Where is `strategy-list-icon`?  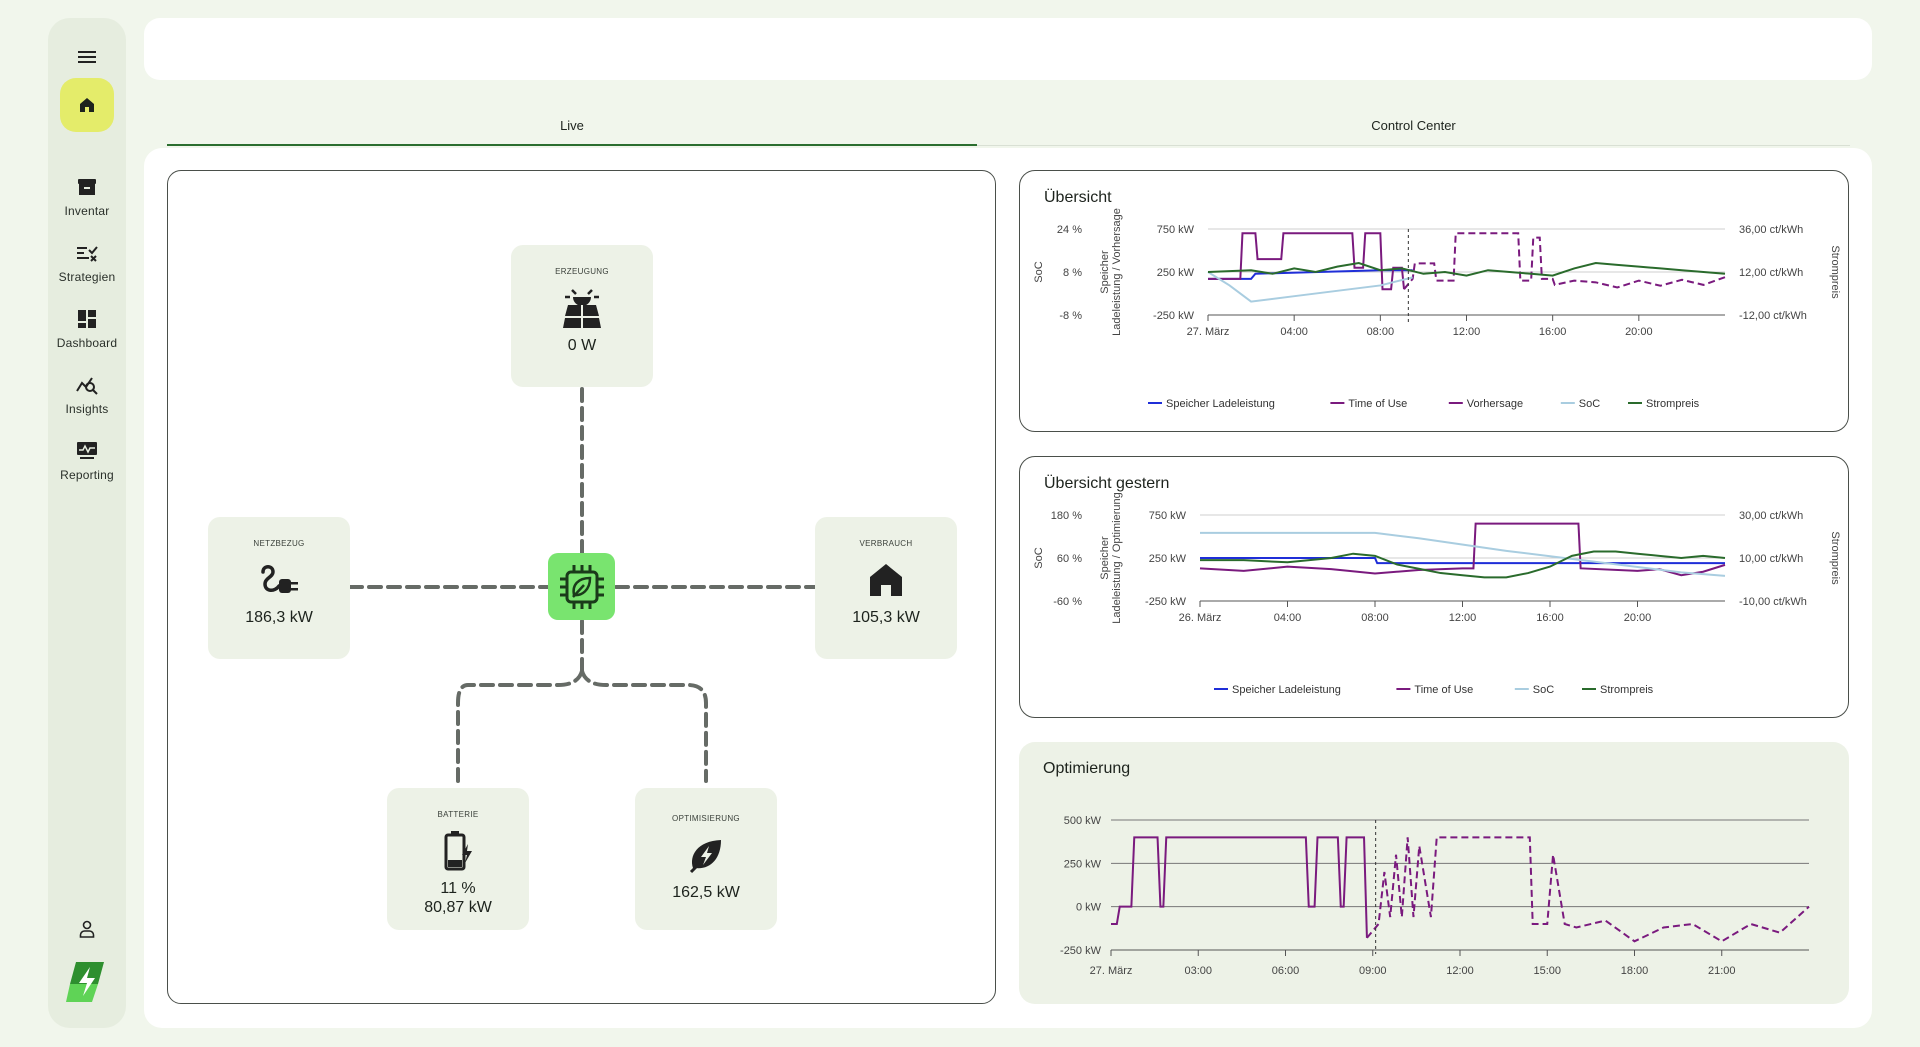 strategy-list-icon is located at coordinates (87, 253).